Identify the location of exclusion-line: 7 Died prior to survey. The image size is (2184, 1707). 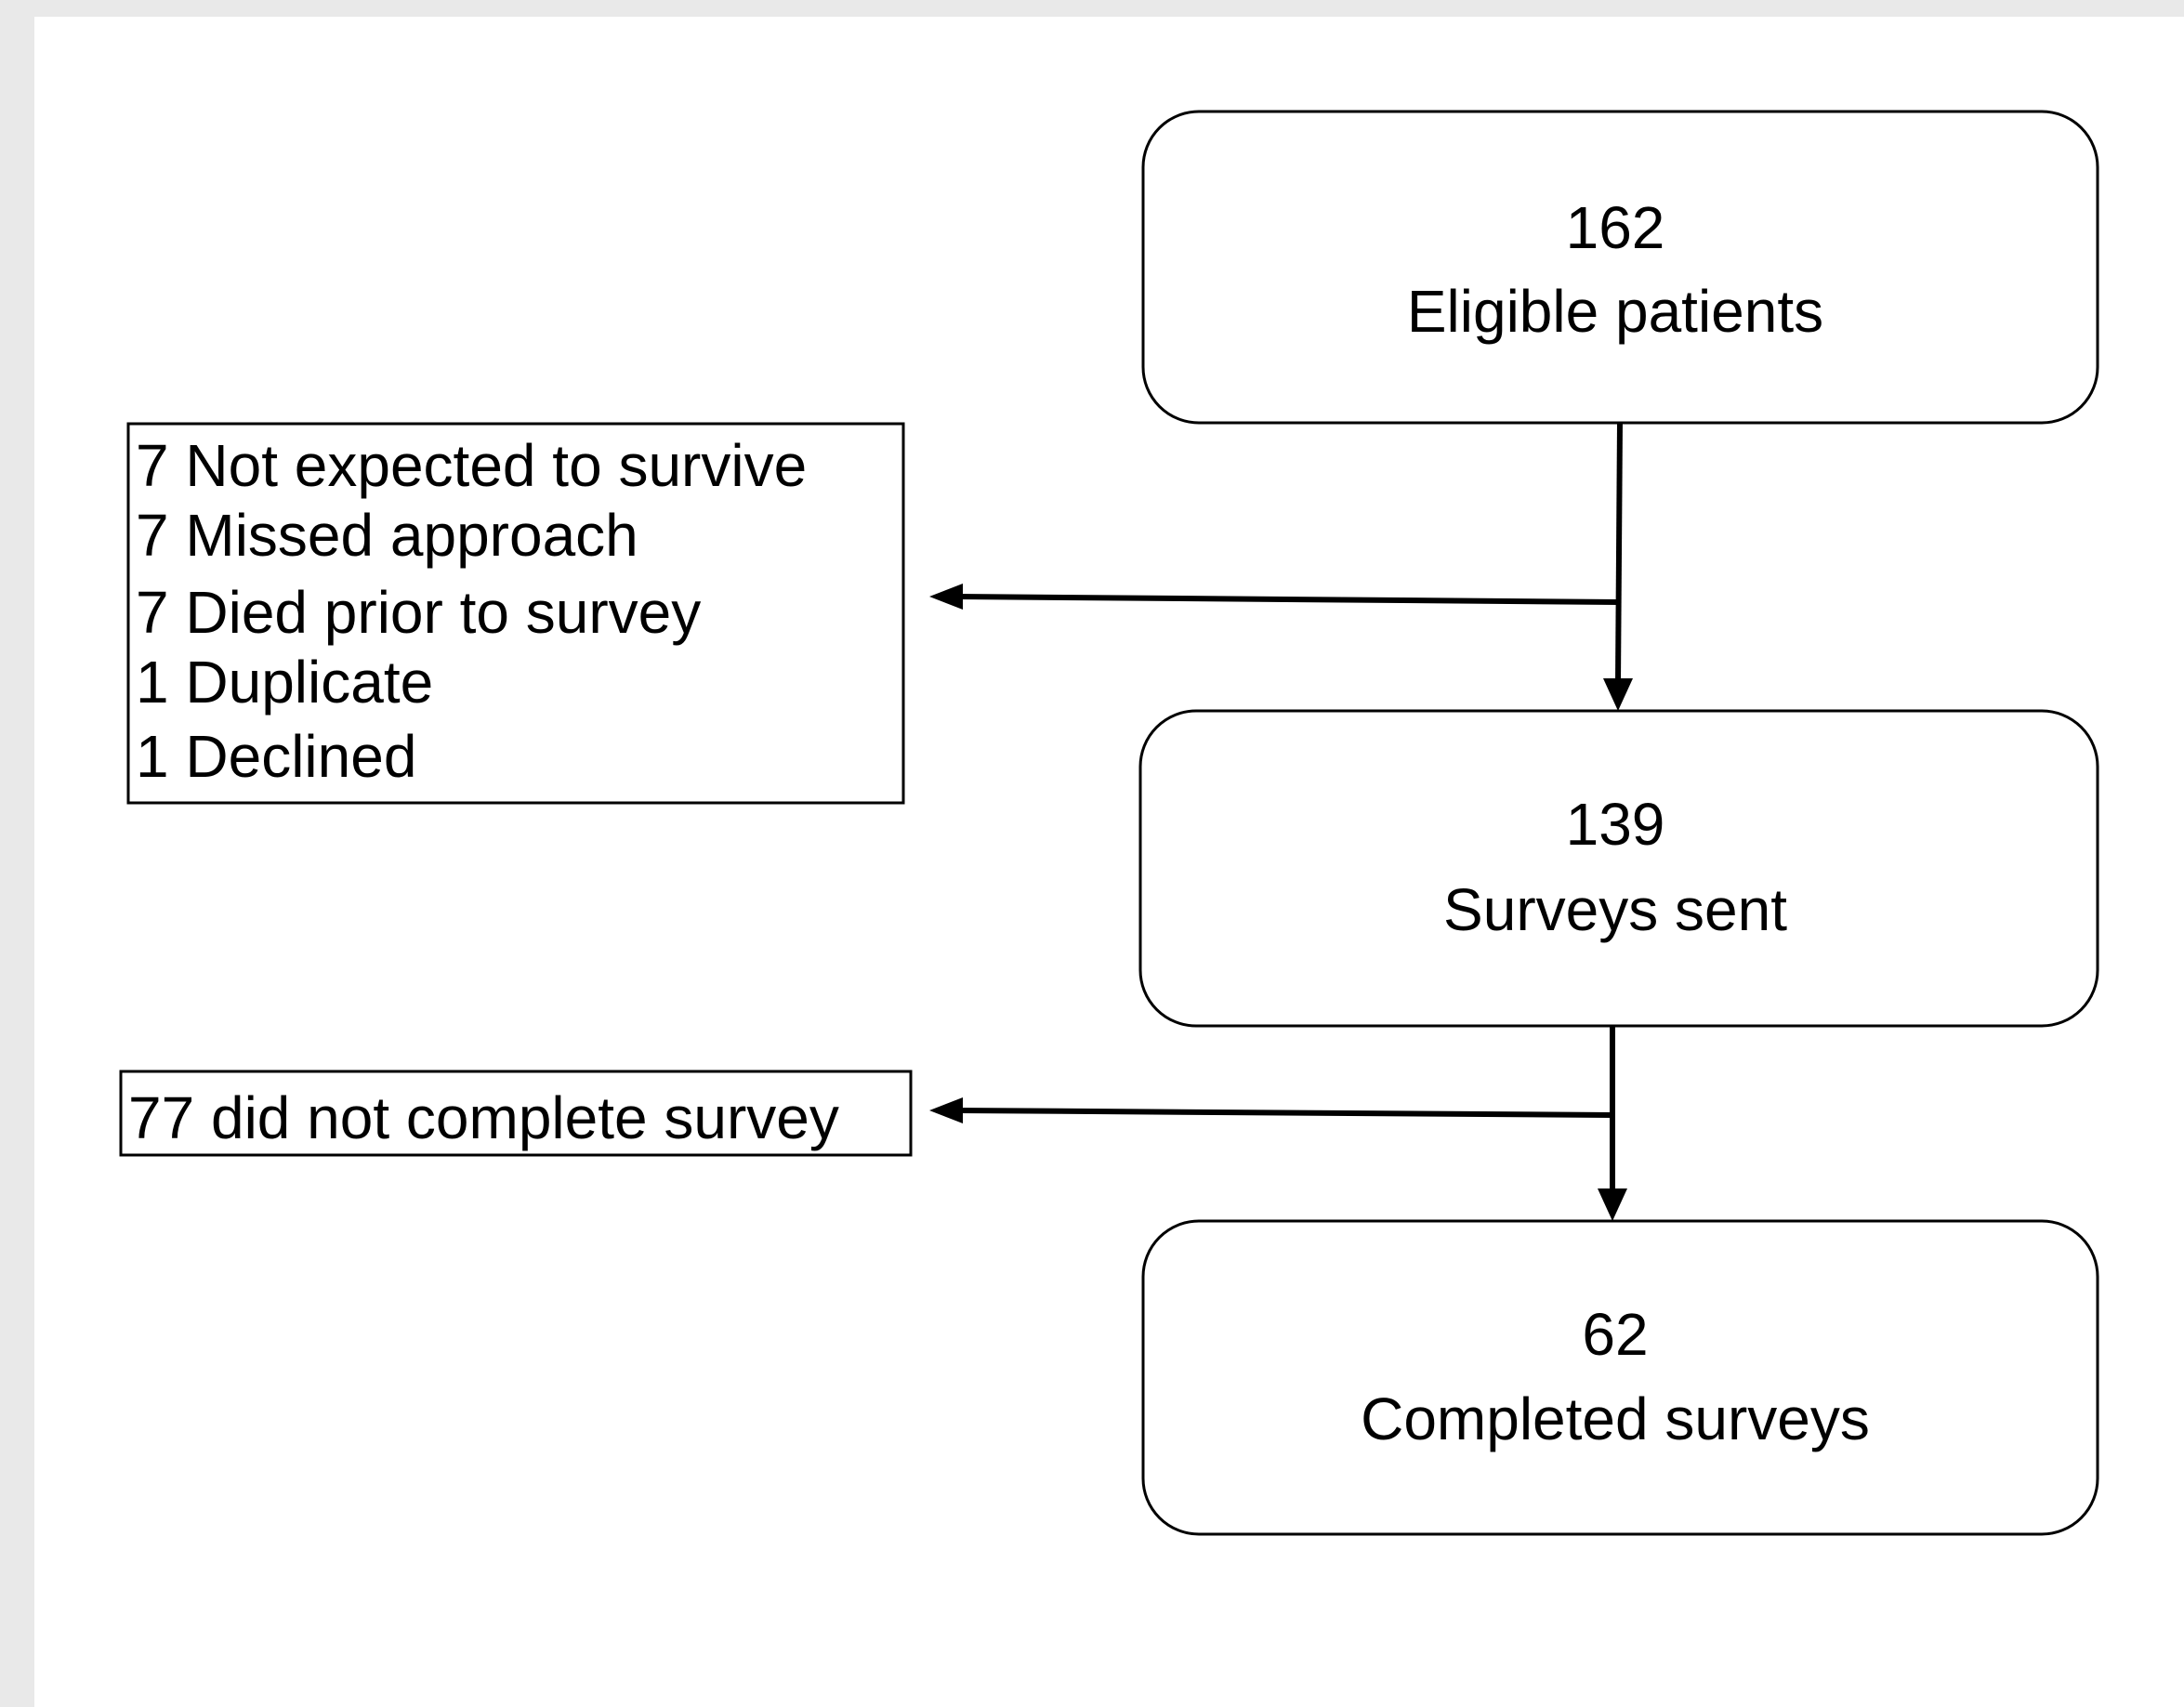
(418, 612).